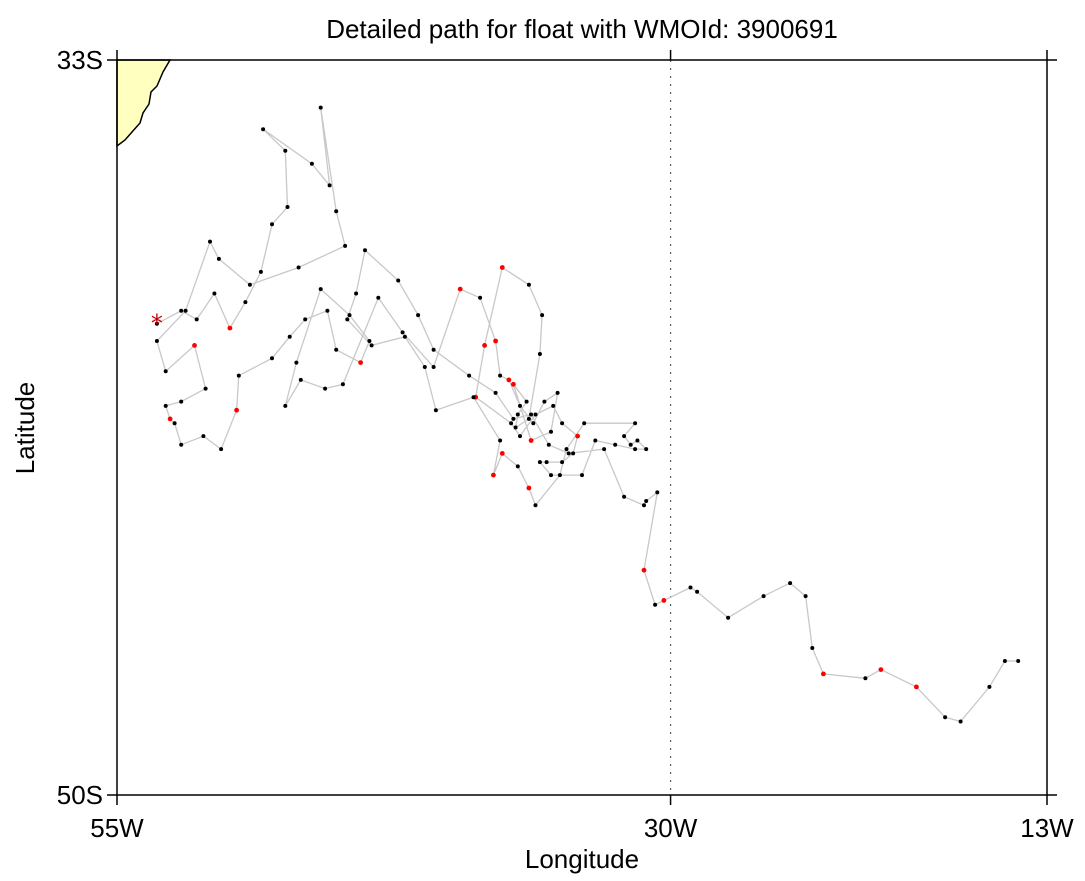 This screenshot has width=1085, height=881. I want to click on start-marker-asterisk: *, so click(157, 324).